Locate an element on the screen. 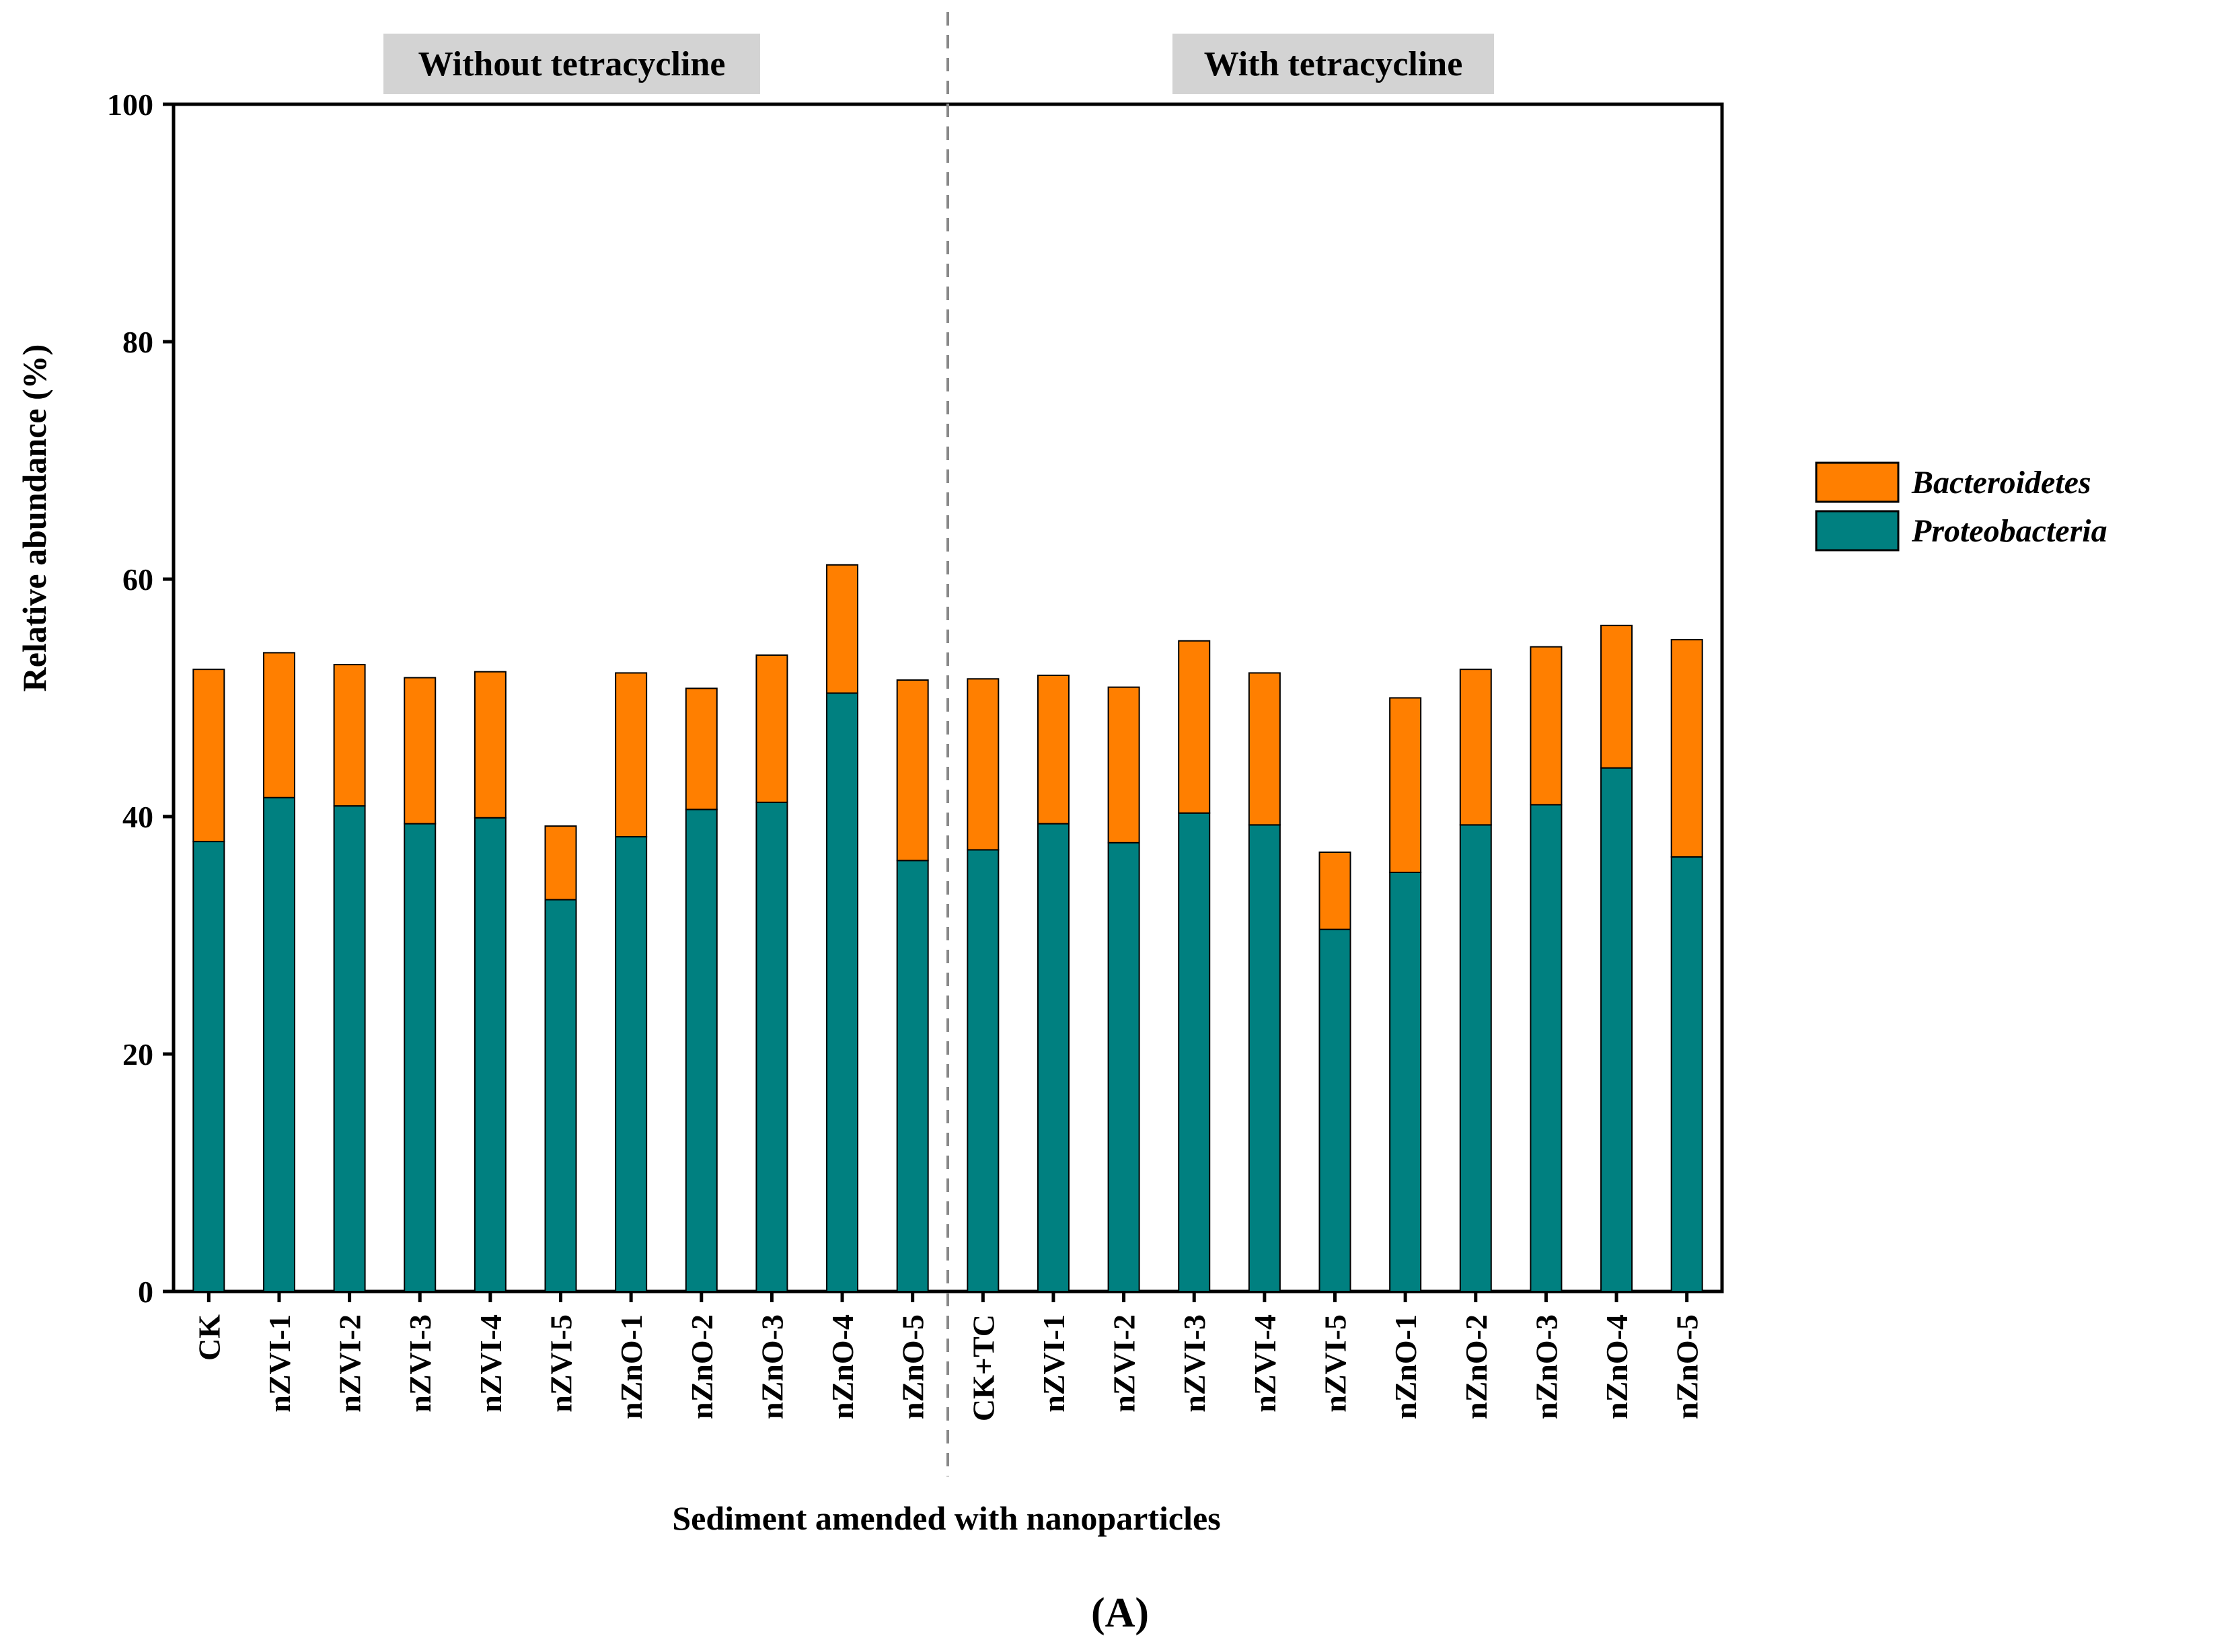 The image size is (2240, 1652). x-tick-label: CK+TC is located at coordinates (983, 1367).